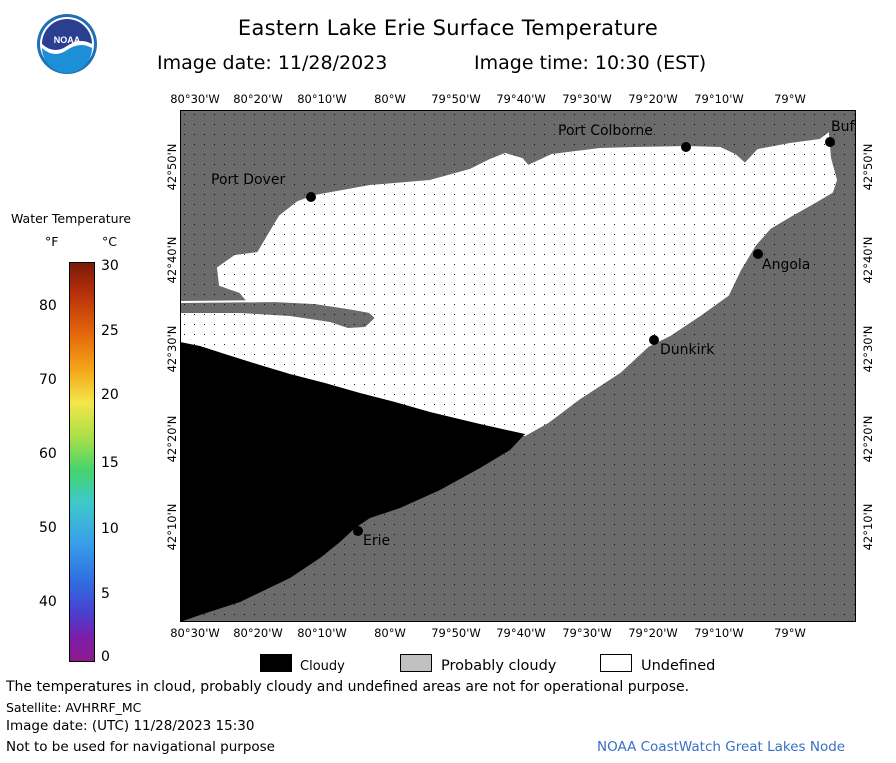 This screenshot has height=763, width=896. I want to click on colorbar-c-tick: 10, so click(110, 529).